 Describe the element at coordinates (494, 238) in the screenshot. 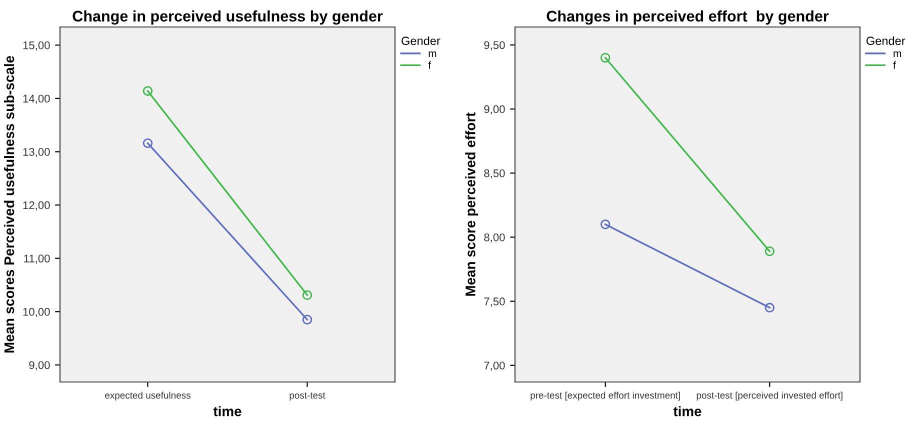

I see `y-tick-label: 8,00` at that location.